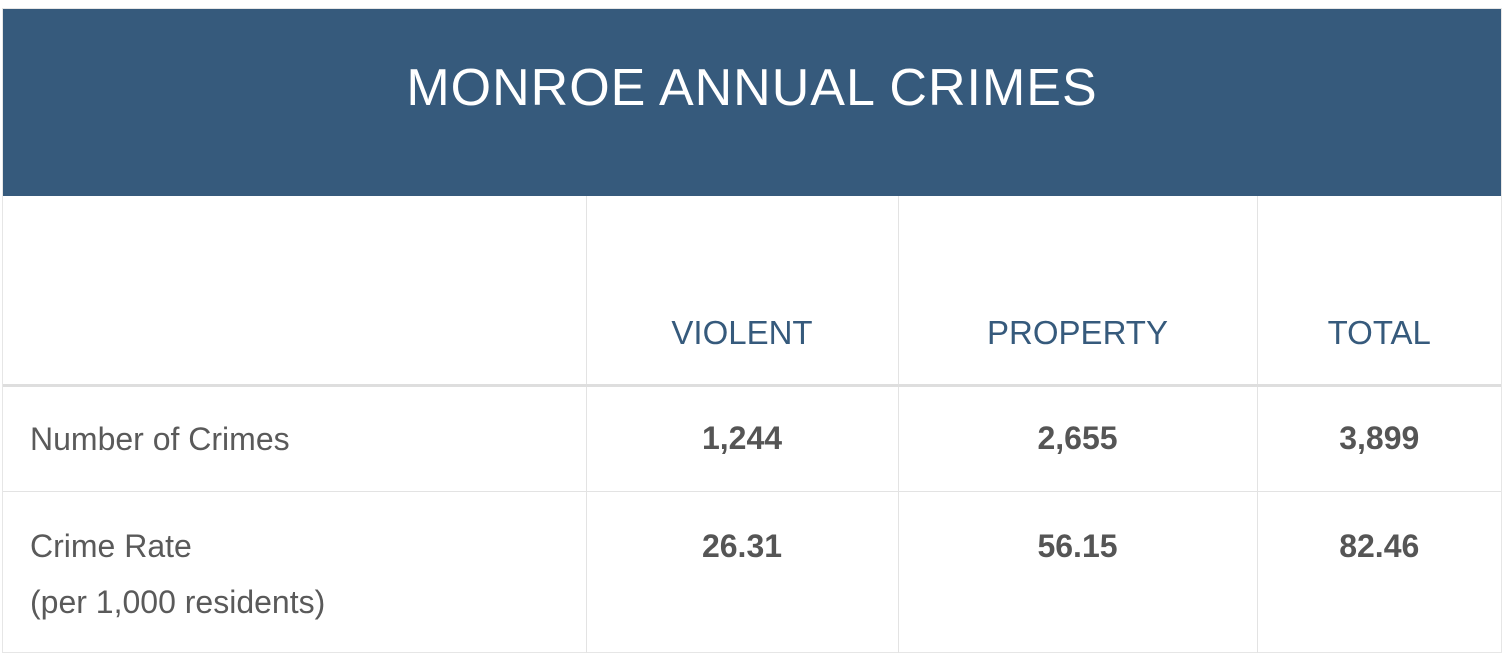 Image resolution: width=1510 pixels, height=660 pixels. What do you see at coordinates (742, 291) in the screenshot?
I see `column-header-violent: VIOLENT` at bounding box center [742, 291].